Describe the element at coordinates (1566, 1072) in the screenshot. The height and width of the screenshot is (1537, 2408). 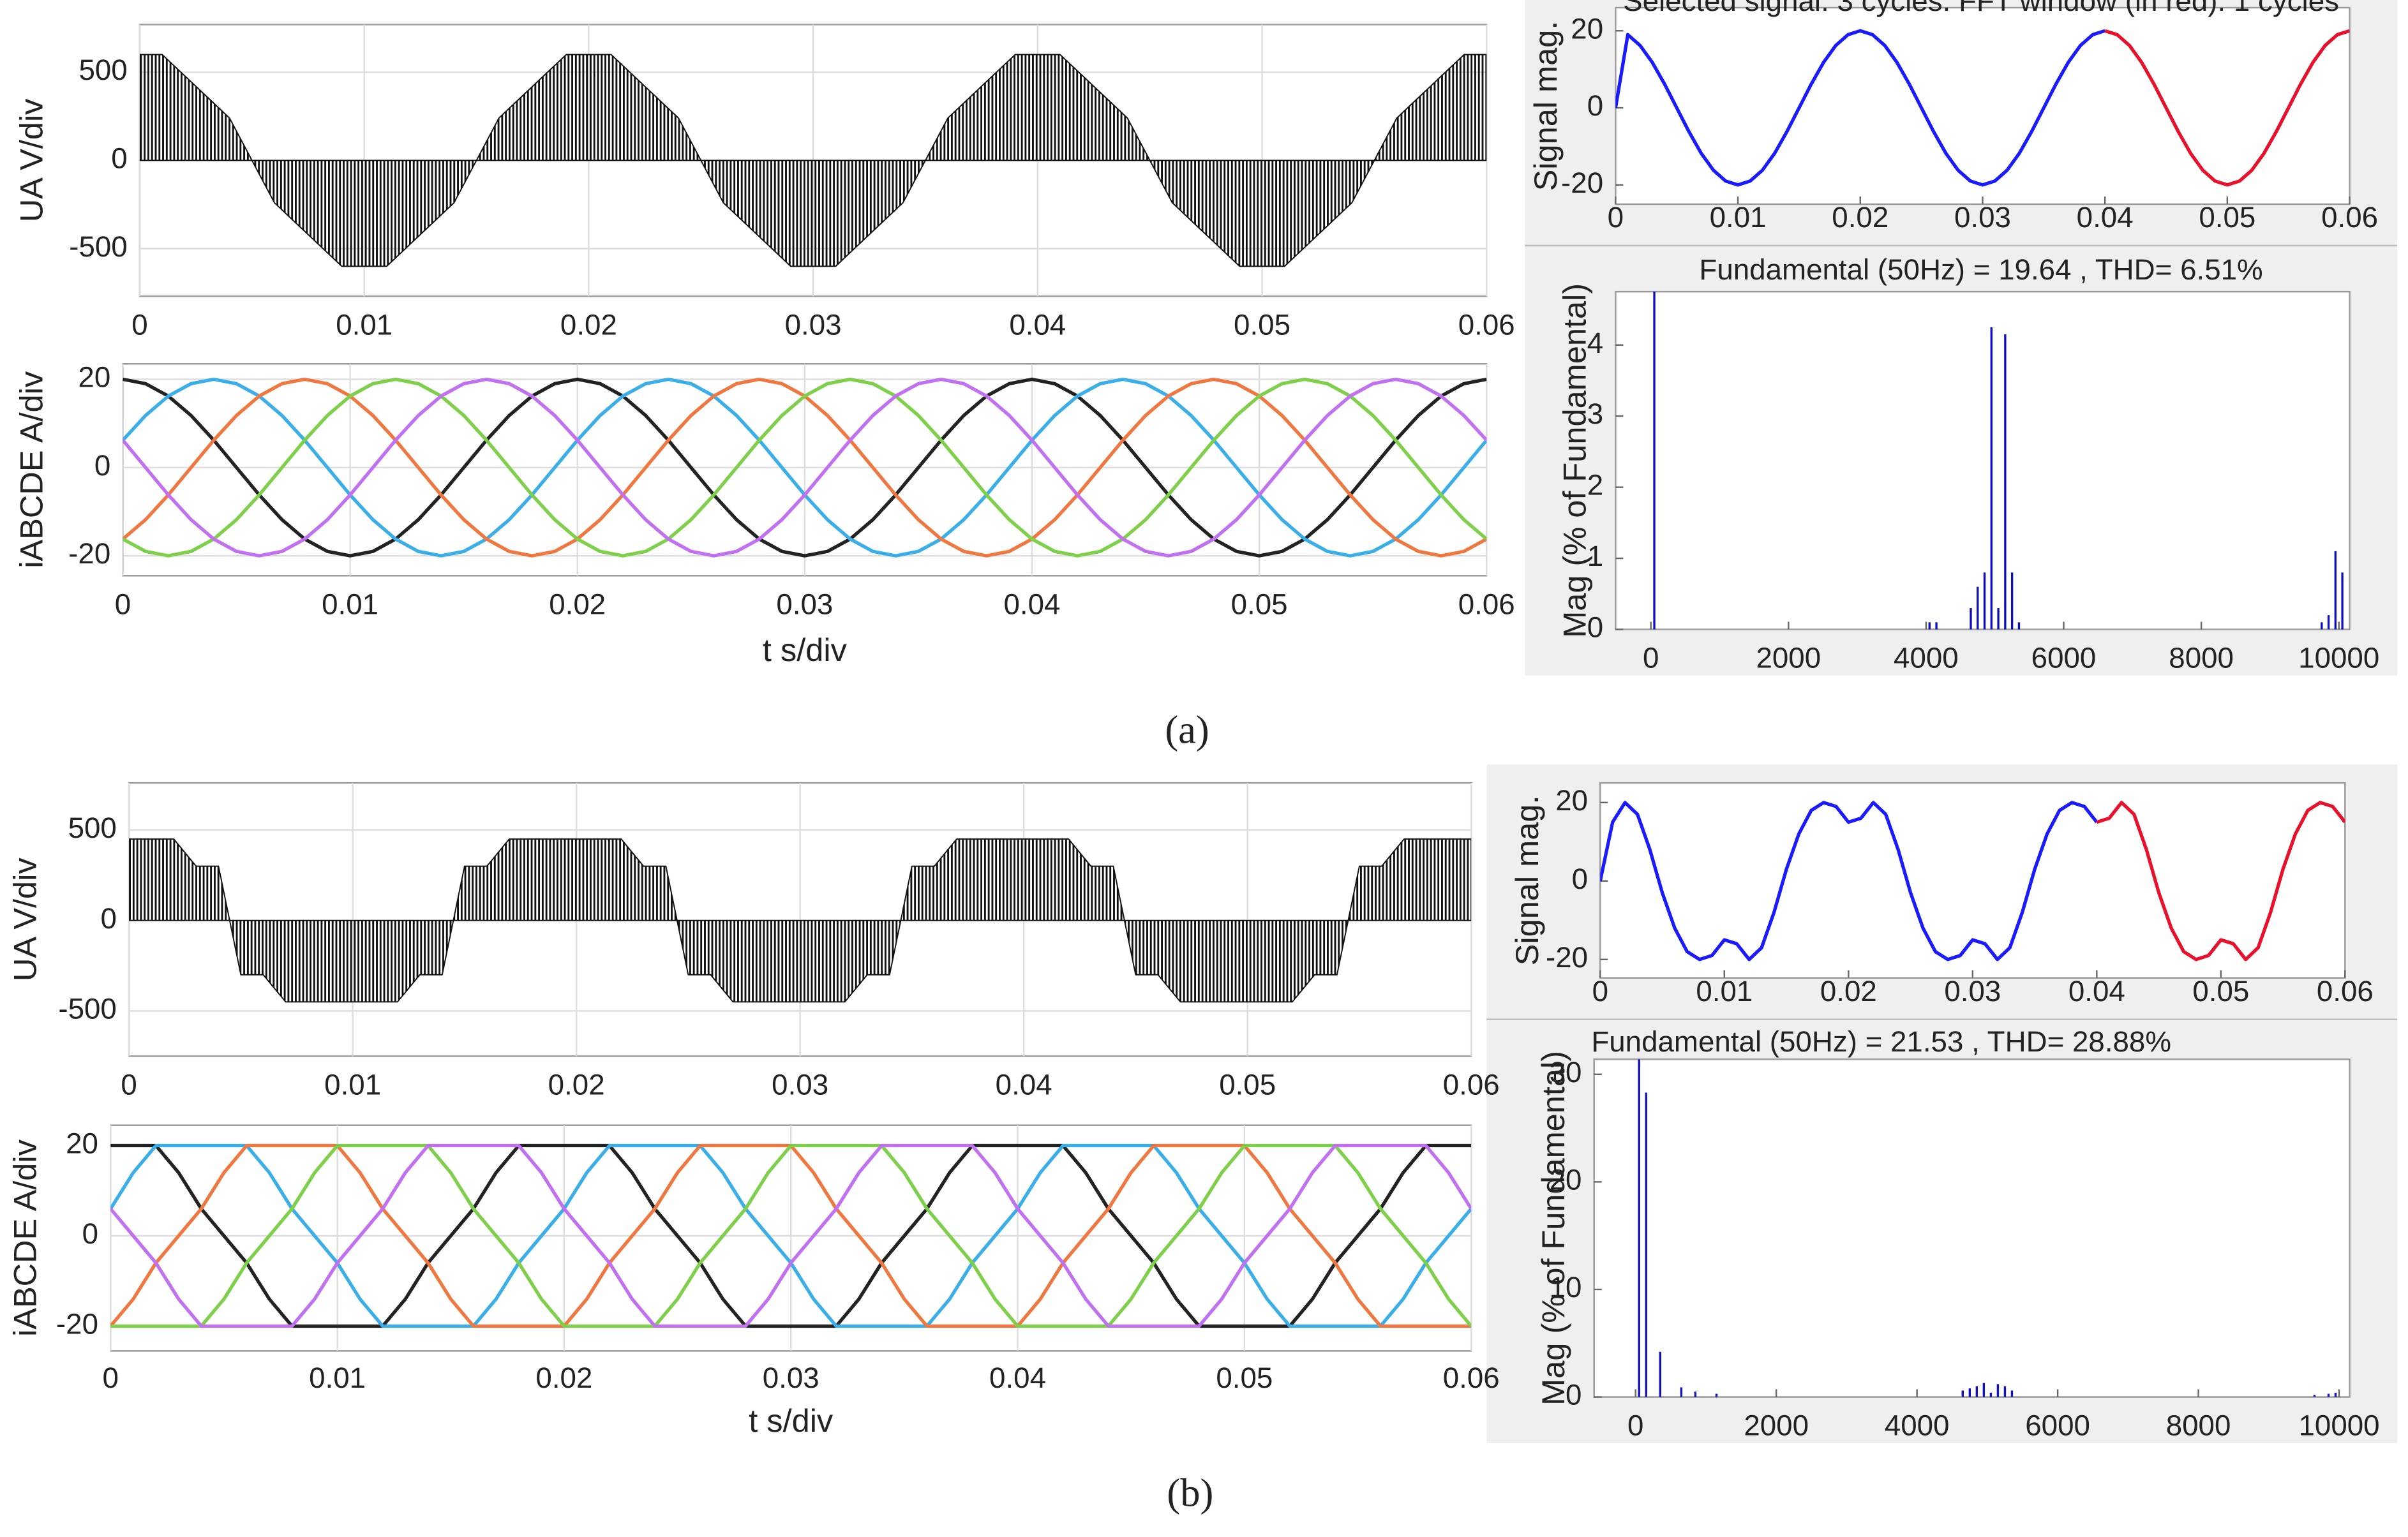
I see `y-tick-label: 30` at that location.